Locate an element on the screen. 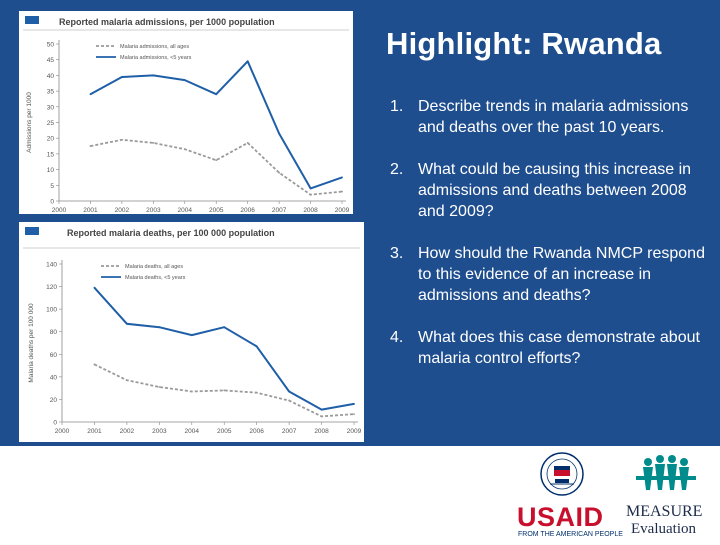  y-tick-label: 100 is located at coordinates (51, 310).